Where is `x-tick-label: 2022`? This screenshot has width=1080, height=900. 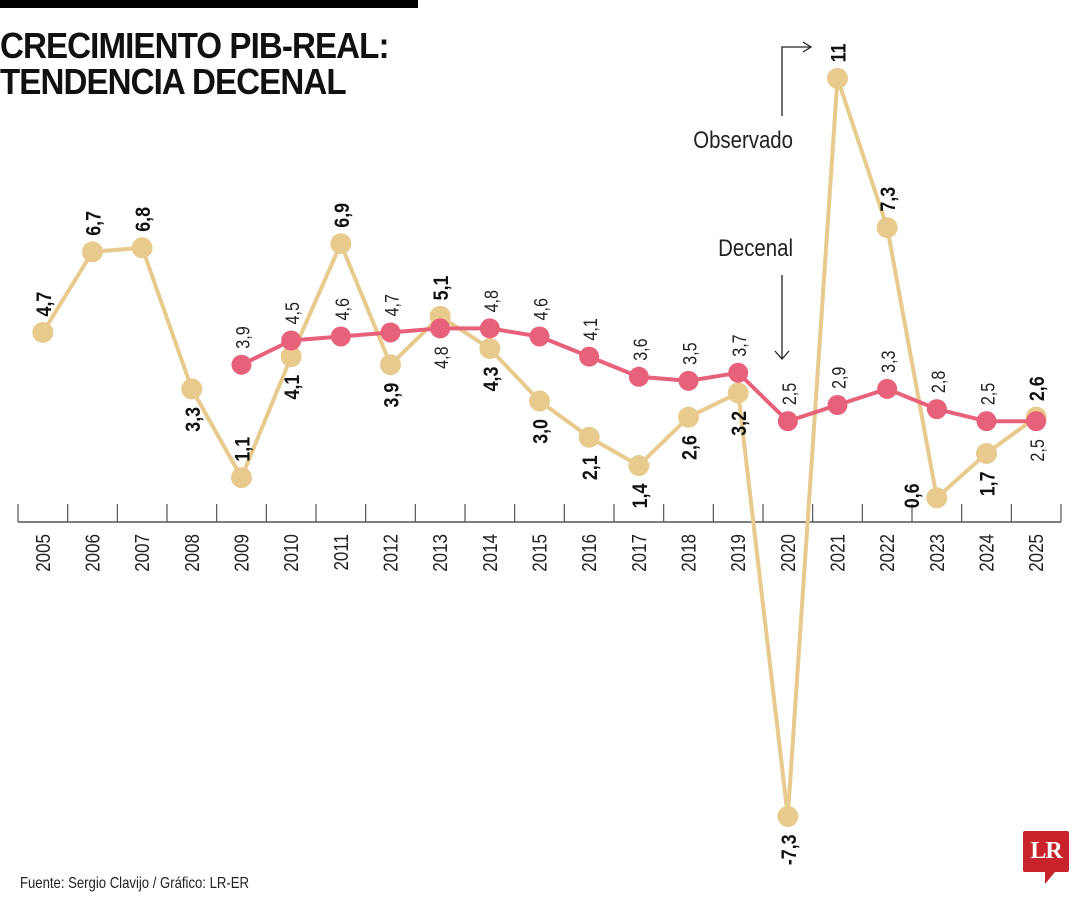 x-tick-label: 2022 is located at coordinates (887, 553).